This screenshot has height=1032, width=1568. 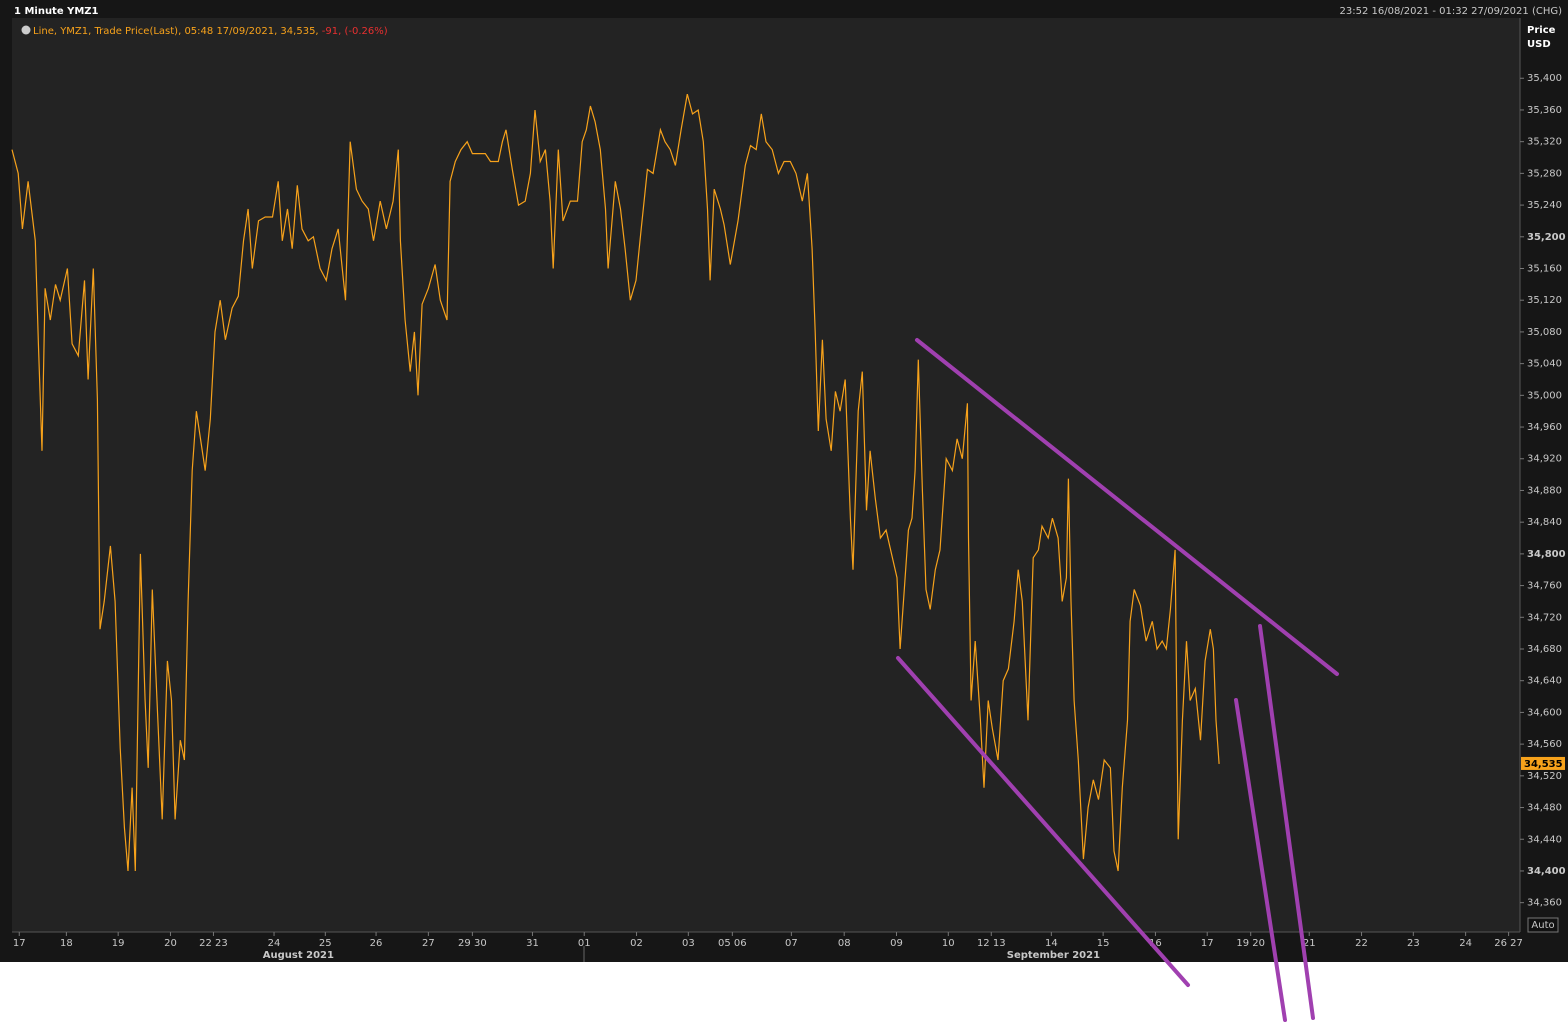 I want to click on x-tick-label: 19, so click(x=118, y=943).